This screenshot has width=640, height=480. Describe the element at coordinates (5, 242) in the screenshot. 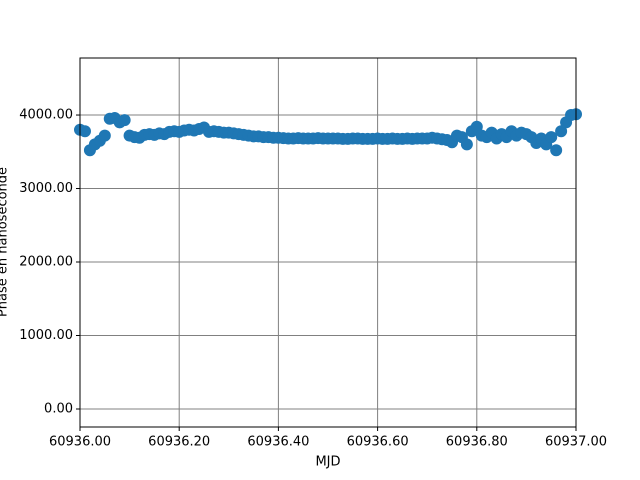

I see `y-axis-label: Phase en nanoseconde` at that location.